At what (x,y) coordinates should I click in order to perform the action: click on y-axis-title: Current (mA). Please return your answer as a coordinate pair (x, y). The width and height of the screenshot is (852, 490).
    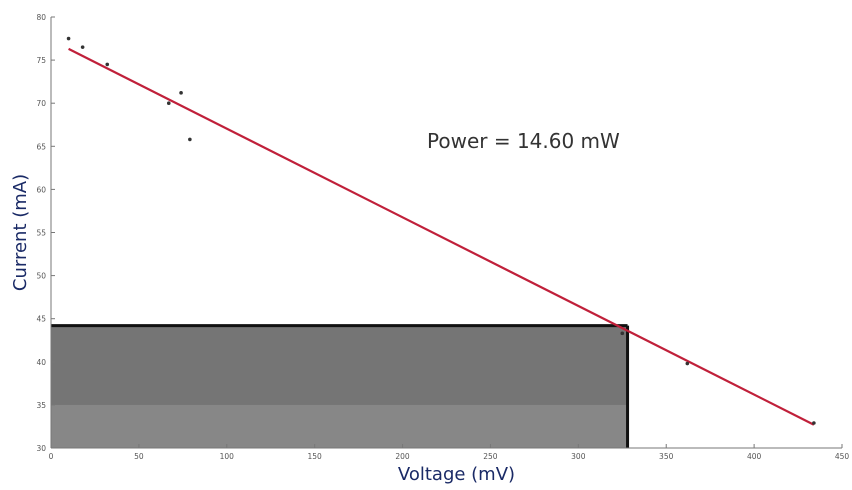
    Looking at the image, I should click on (20, 232).